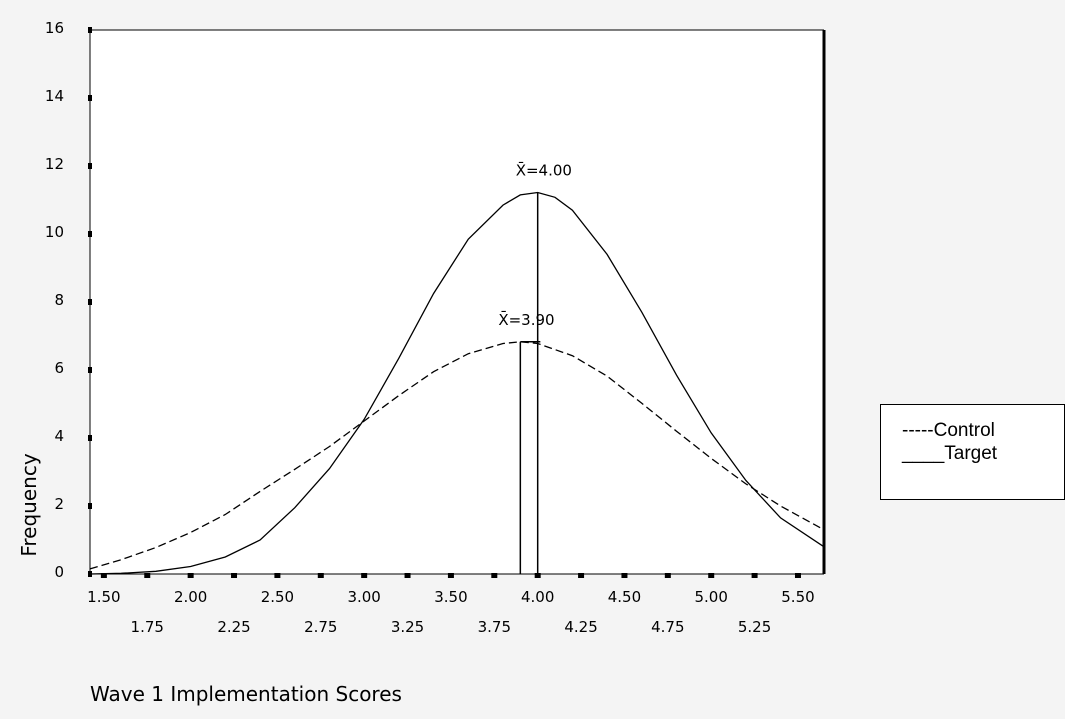 This screenshot has width=1065, height=719. Describe the element at coordinates (754, 627) in the screenshot. I see `x-tick-label: 5.25` at that location.